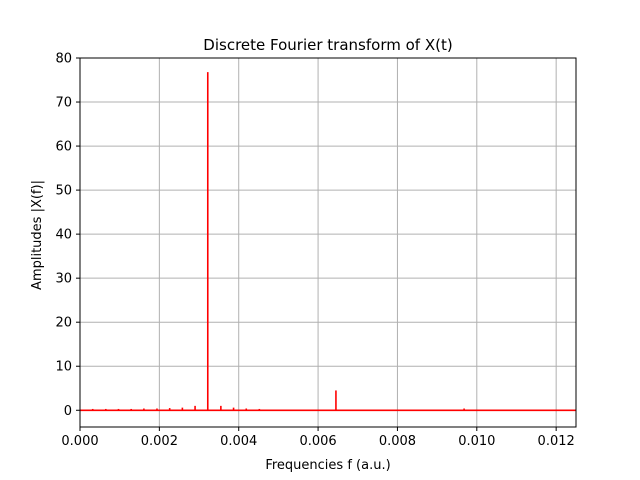 This screenshot has width=640, height=480. Describe the element at coordinates (63, 147) in the screenshot. I see `y-tick-label: 60` at that location.